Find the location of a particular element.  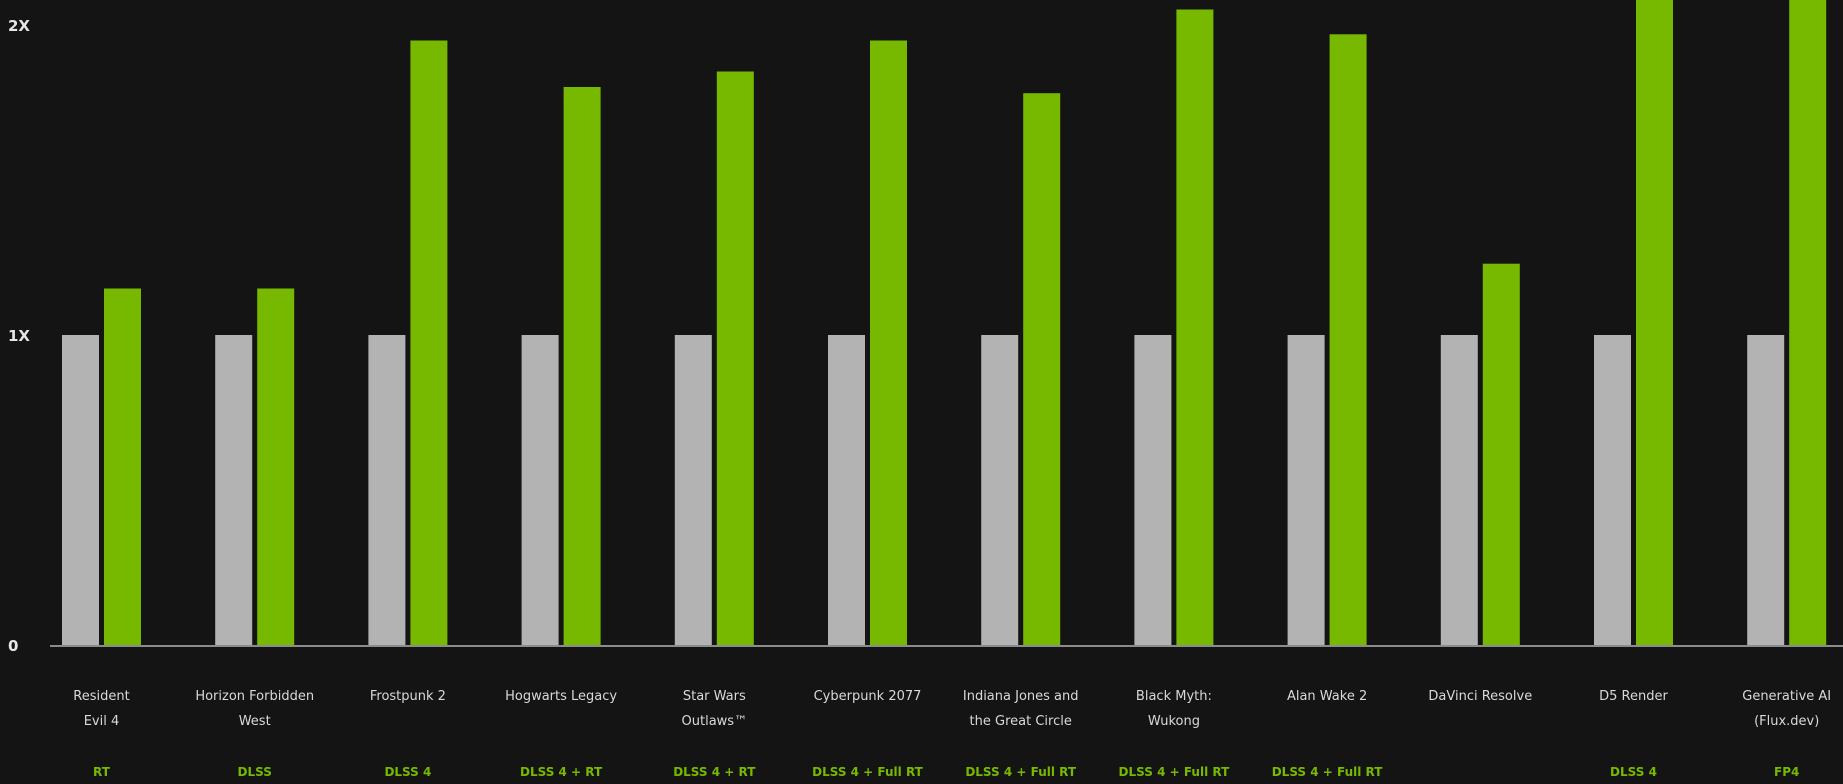

category-label-11-line-1: (Flux.dev) is located at coordinates (1786, 721).